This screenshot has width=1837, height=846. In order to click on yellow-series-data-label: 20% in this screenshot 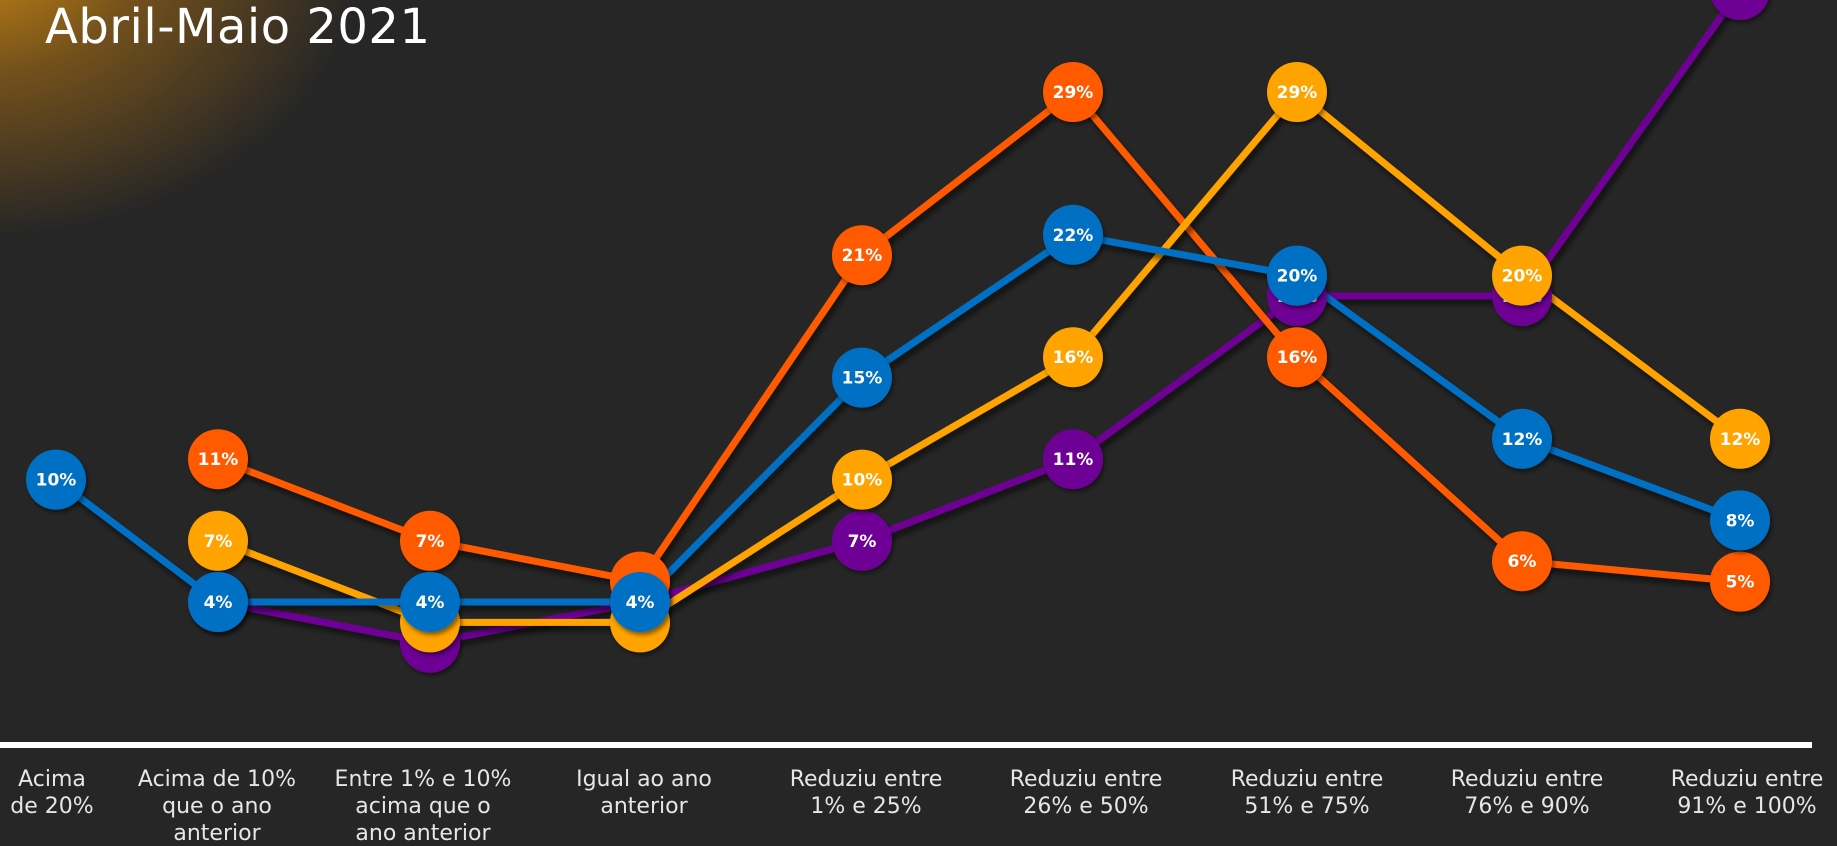, I will do `click(1522, 277)`.